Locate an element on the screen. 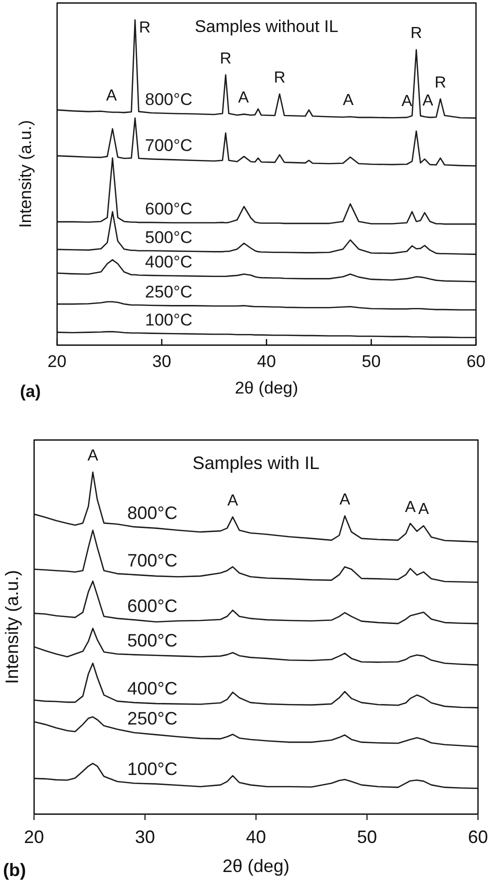  chart-title: Samples with IL is located at coordinates (256, 463).